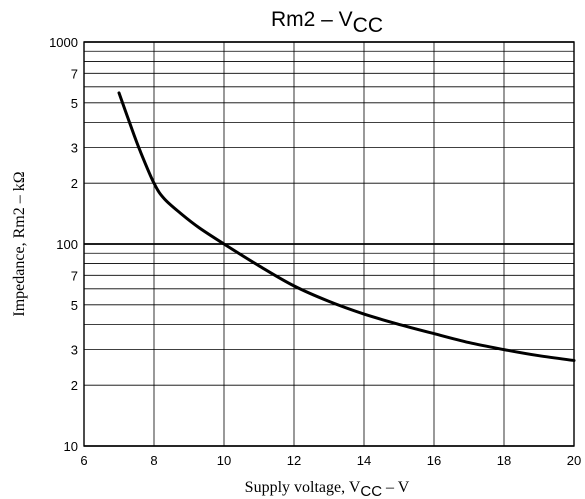 This screenshot has height=499, width=585. I want to click on x-tick-label: 18, so click(504, 460).